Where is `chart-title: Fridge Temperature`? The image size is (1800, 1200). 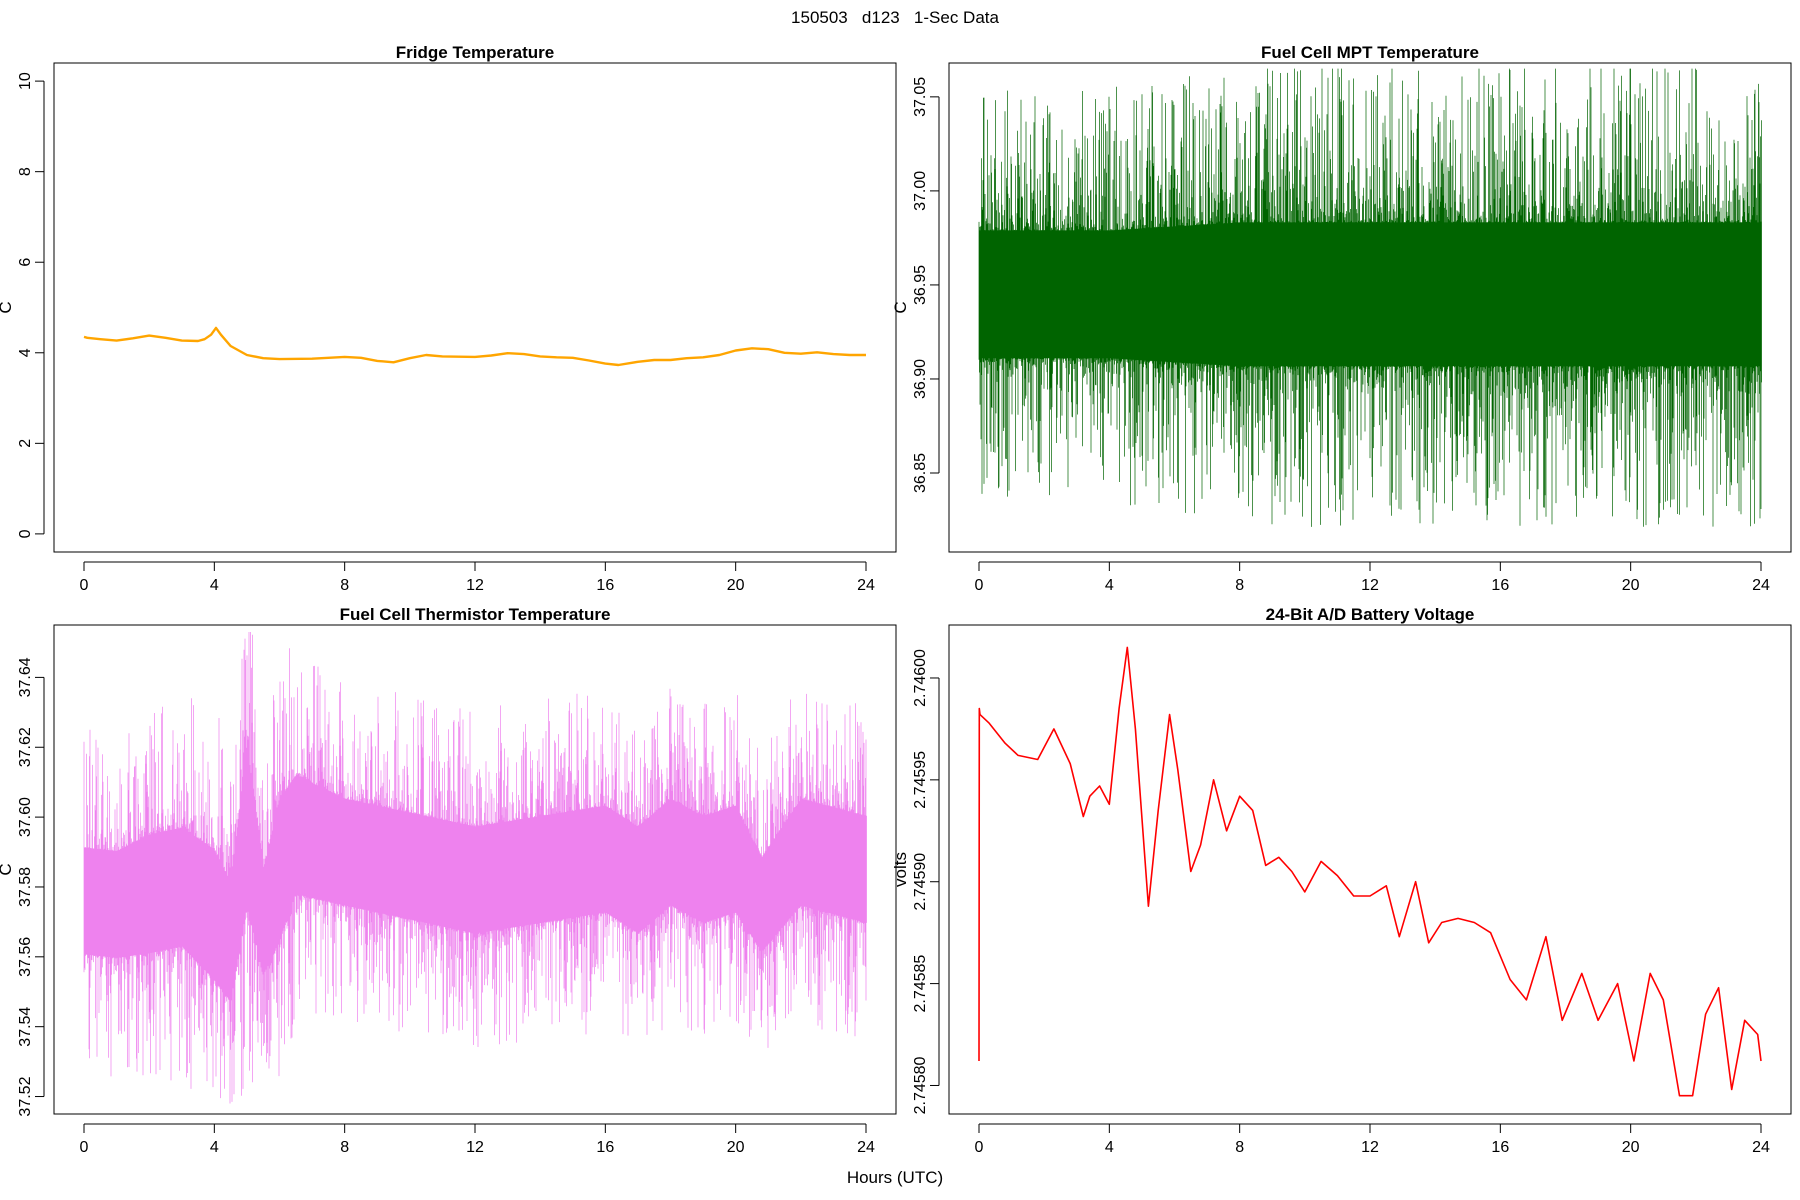 chart-title: Fridge Temperature is located at coordinates (475, 52).